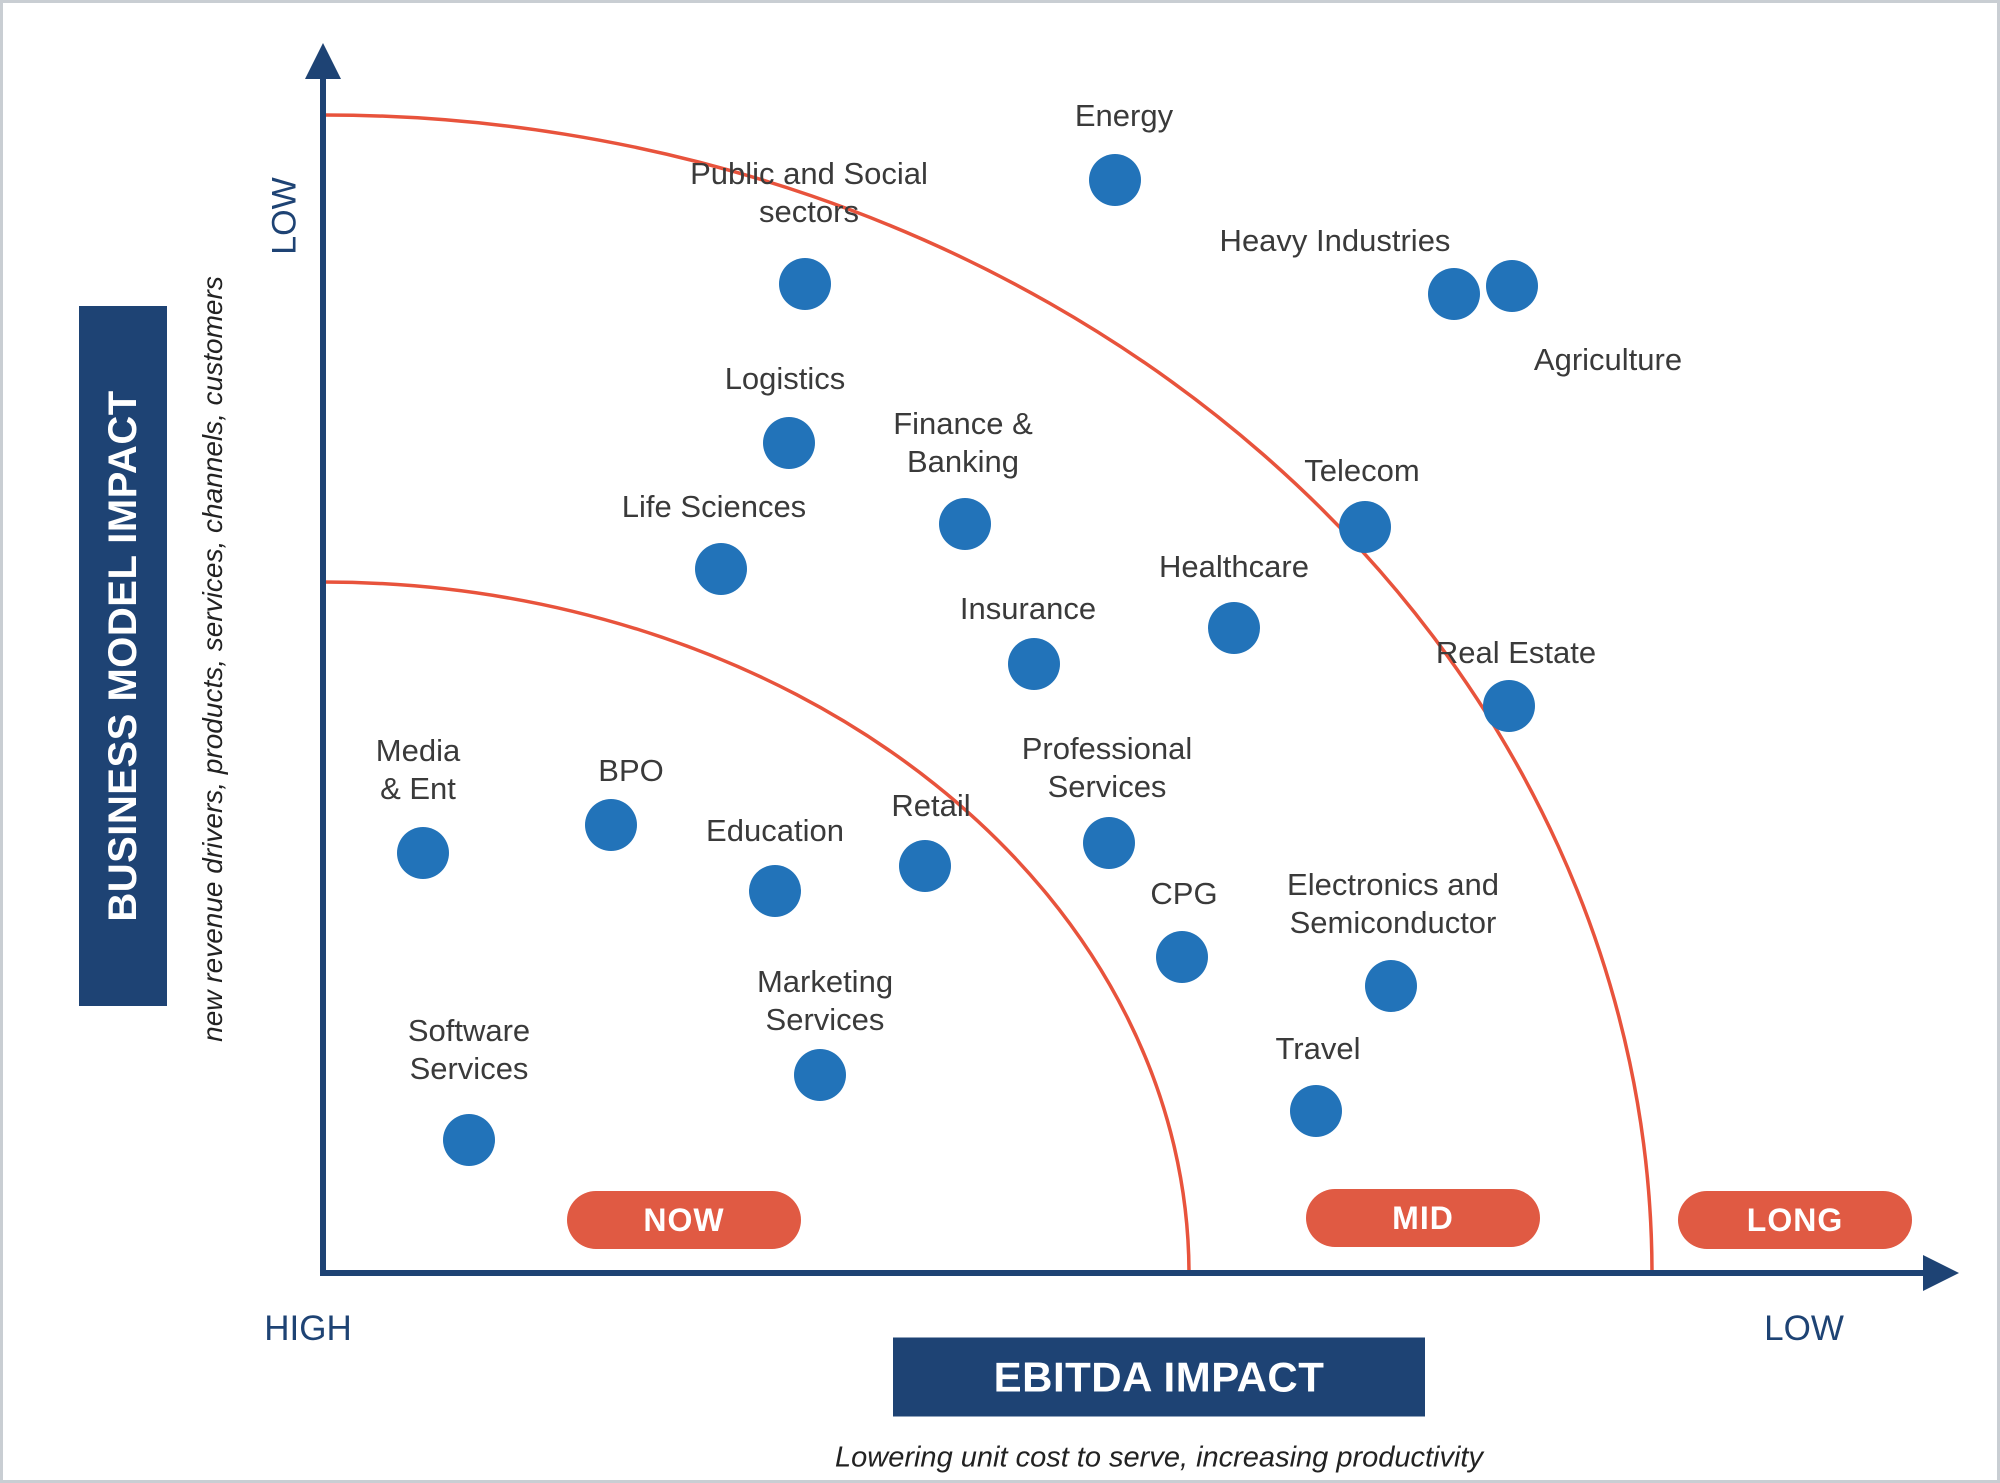 This screenshot has height=1483, width=2000. What do you see at coordinates (820, 1075) in the screenshot?
I see `dot-marketing-services` at bounding box center [820, 1075].